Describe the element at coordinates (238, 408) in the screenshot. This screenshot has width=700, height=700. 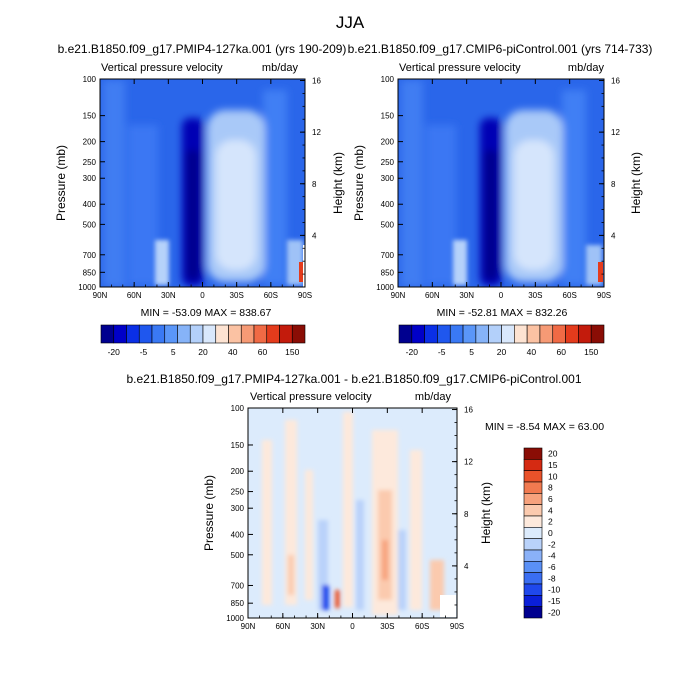
I see `y-tick-label: 100` at that location.